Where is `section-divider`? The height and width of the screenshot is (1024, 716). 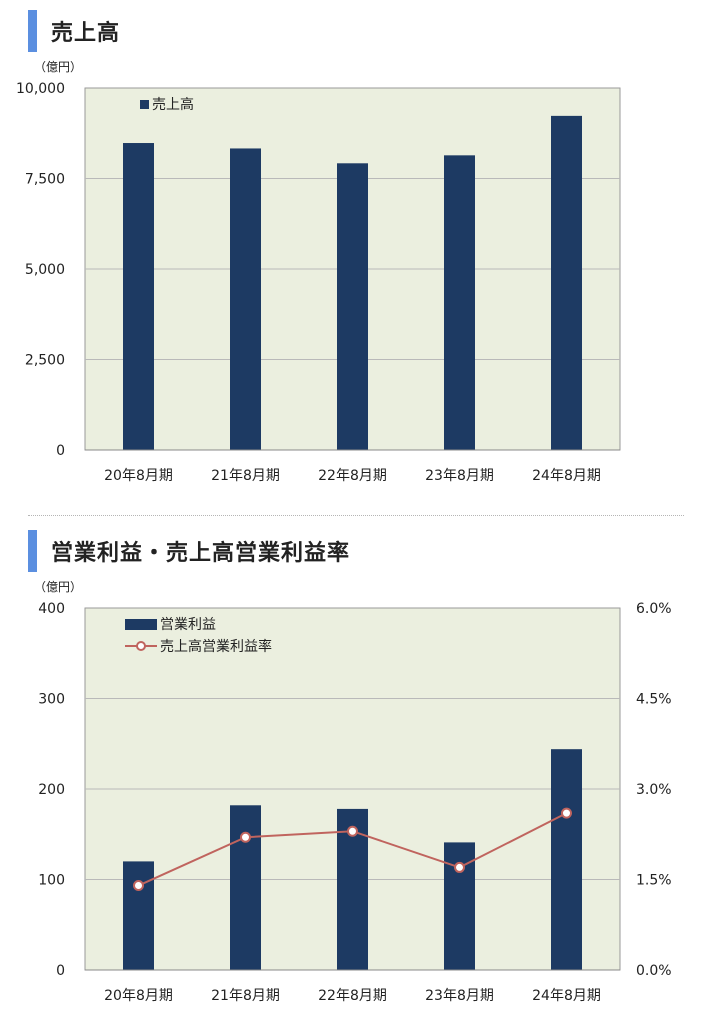
section-divider is located at coordinates (356, 515).